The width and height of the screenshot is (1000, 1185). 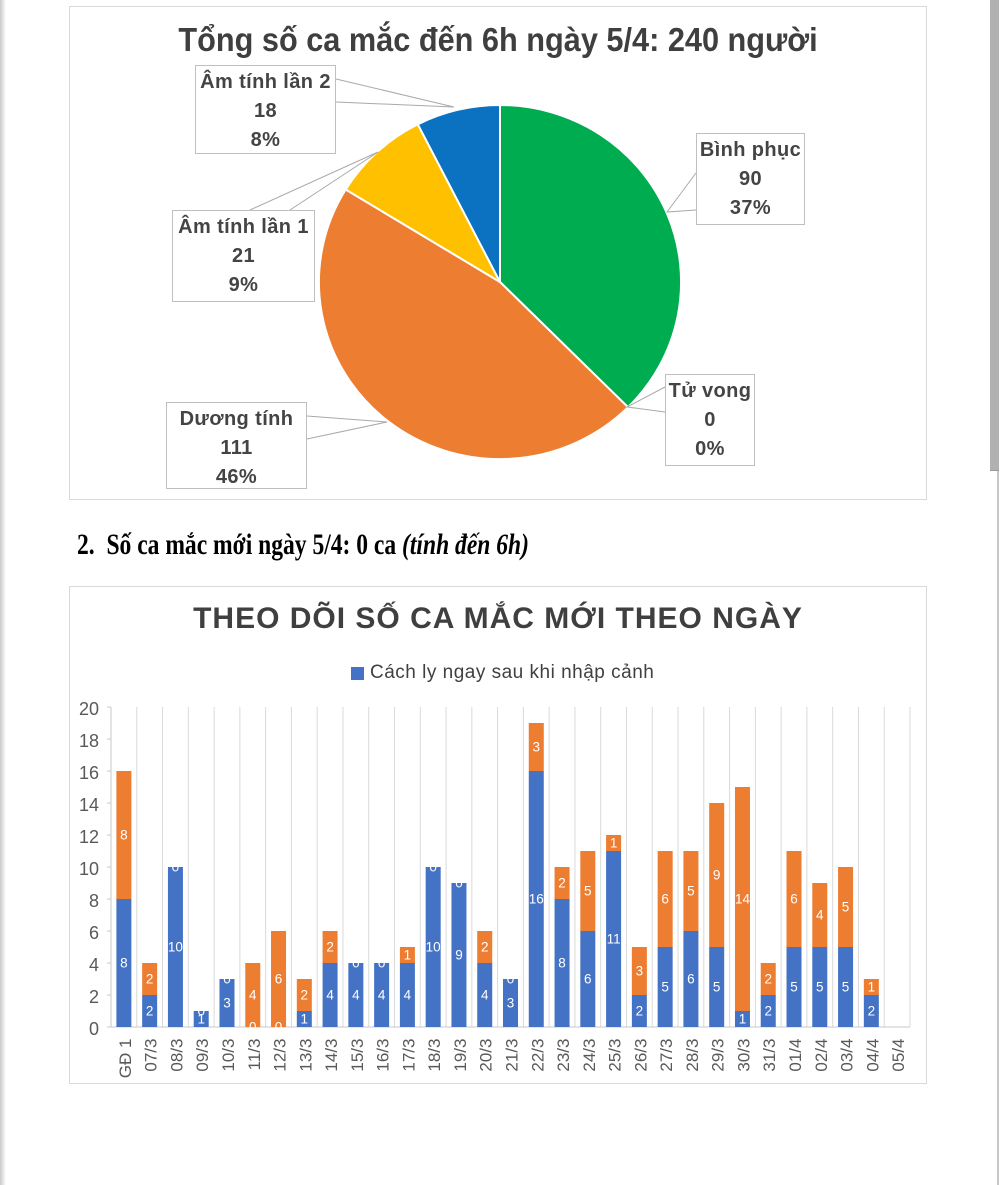 What do you see at coordinates (821, 1055) in the screenshot?
I see `svg-text: 02/4` at bounding box center [821, 1055].